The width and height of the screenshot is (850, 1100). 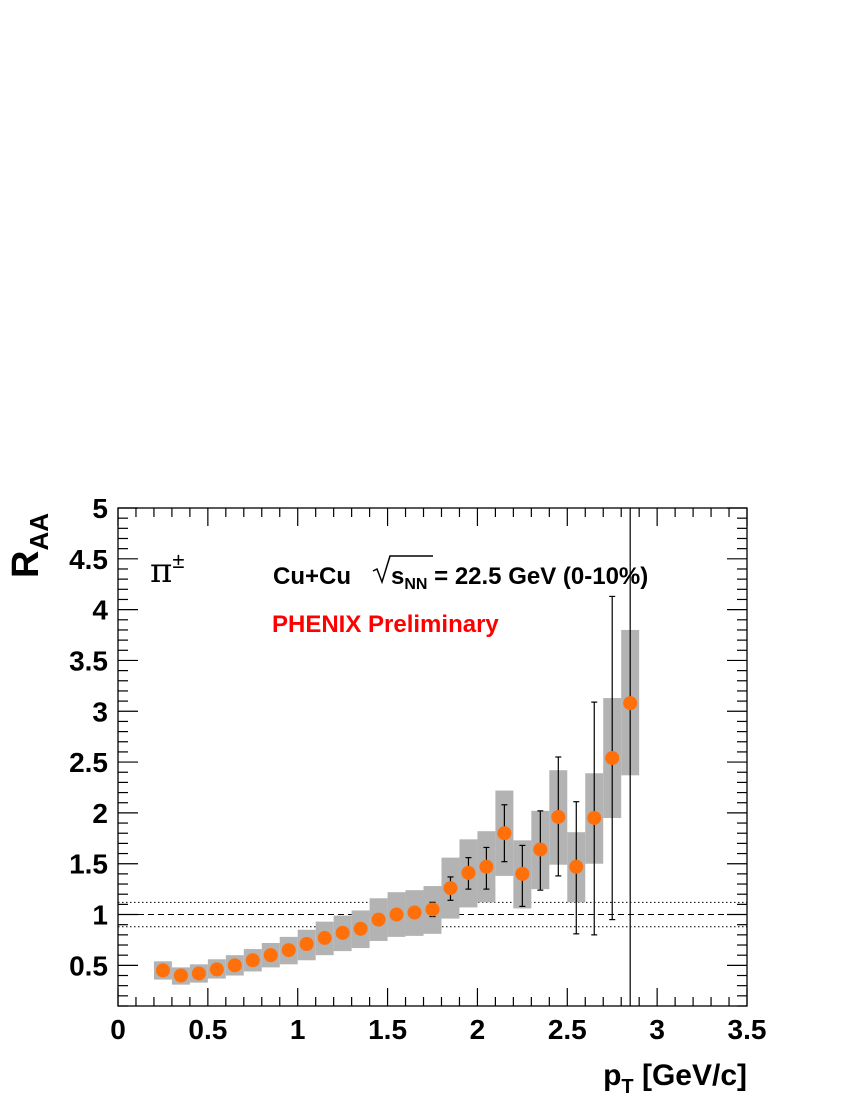 What do you see at coordinates (627, 1087) in the screenshot?
I see `x-axis-title-subscript: T` at bounding box center [627, 1087].